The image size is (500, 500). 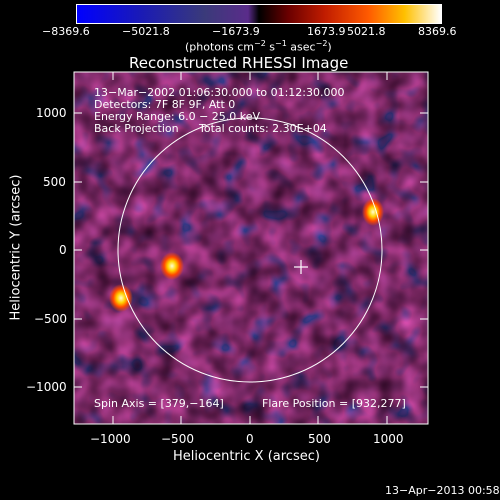 What do you see at coordinates (165, 104) in the screenshot?
I see `info-detectors: Detectors: 7F 8F 9F, Att 0` at bounding box center [165, 104].